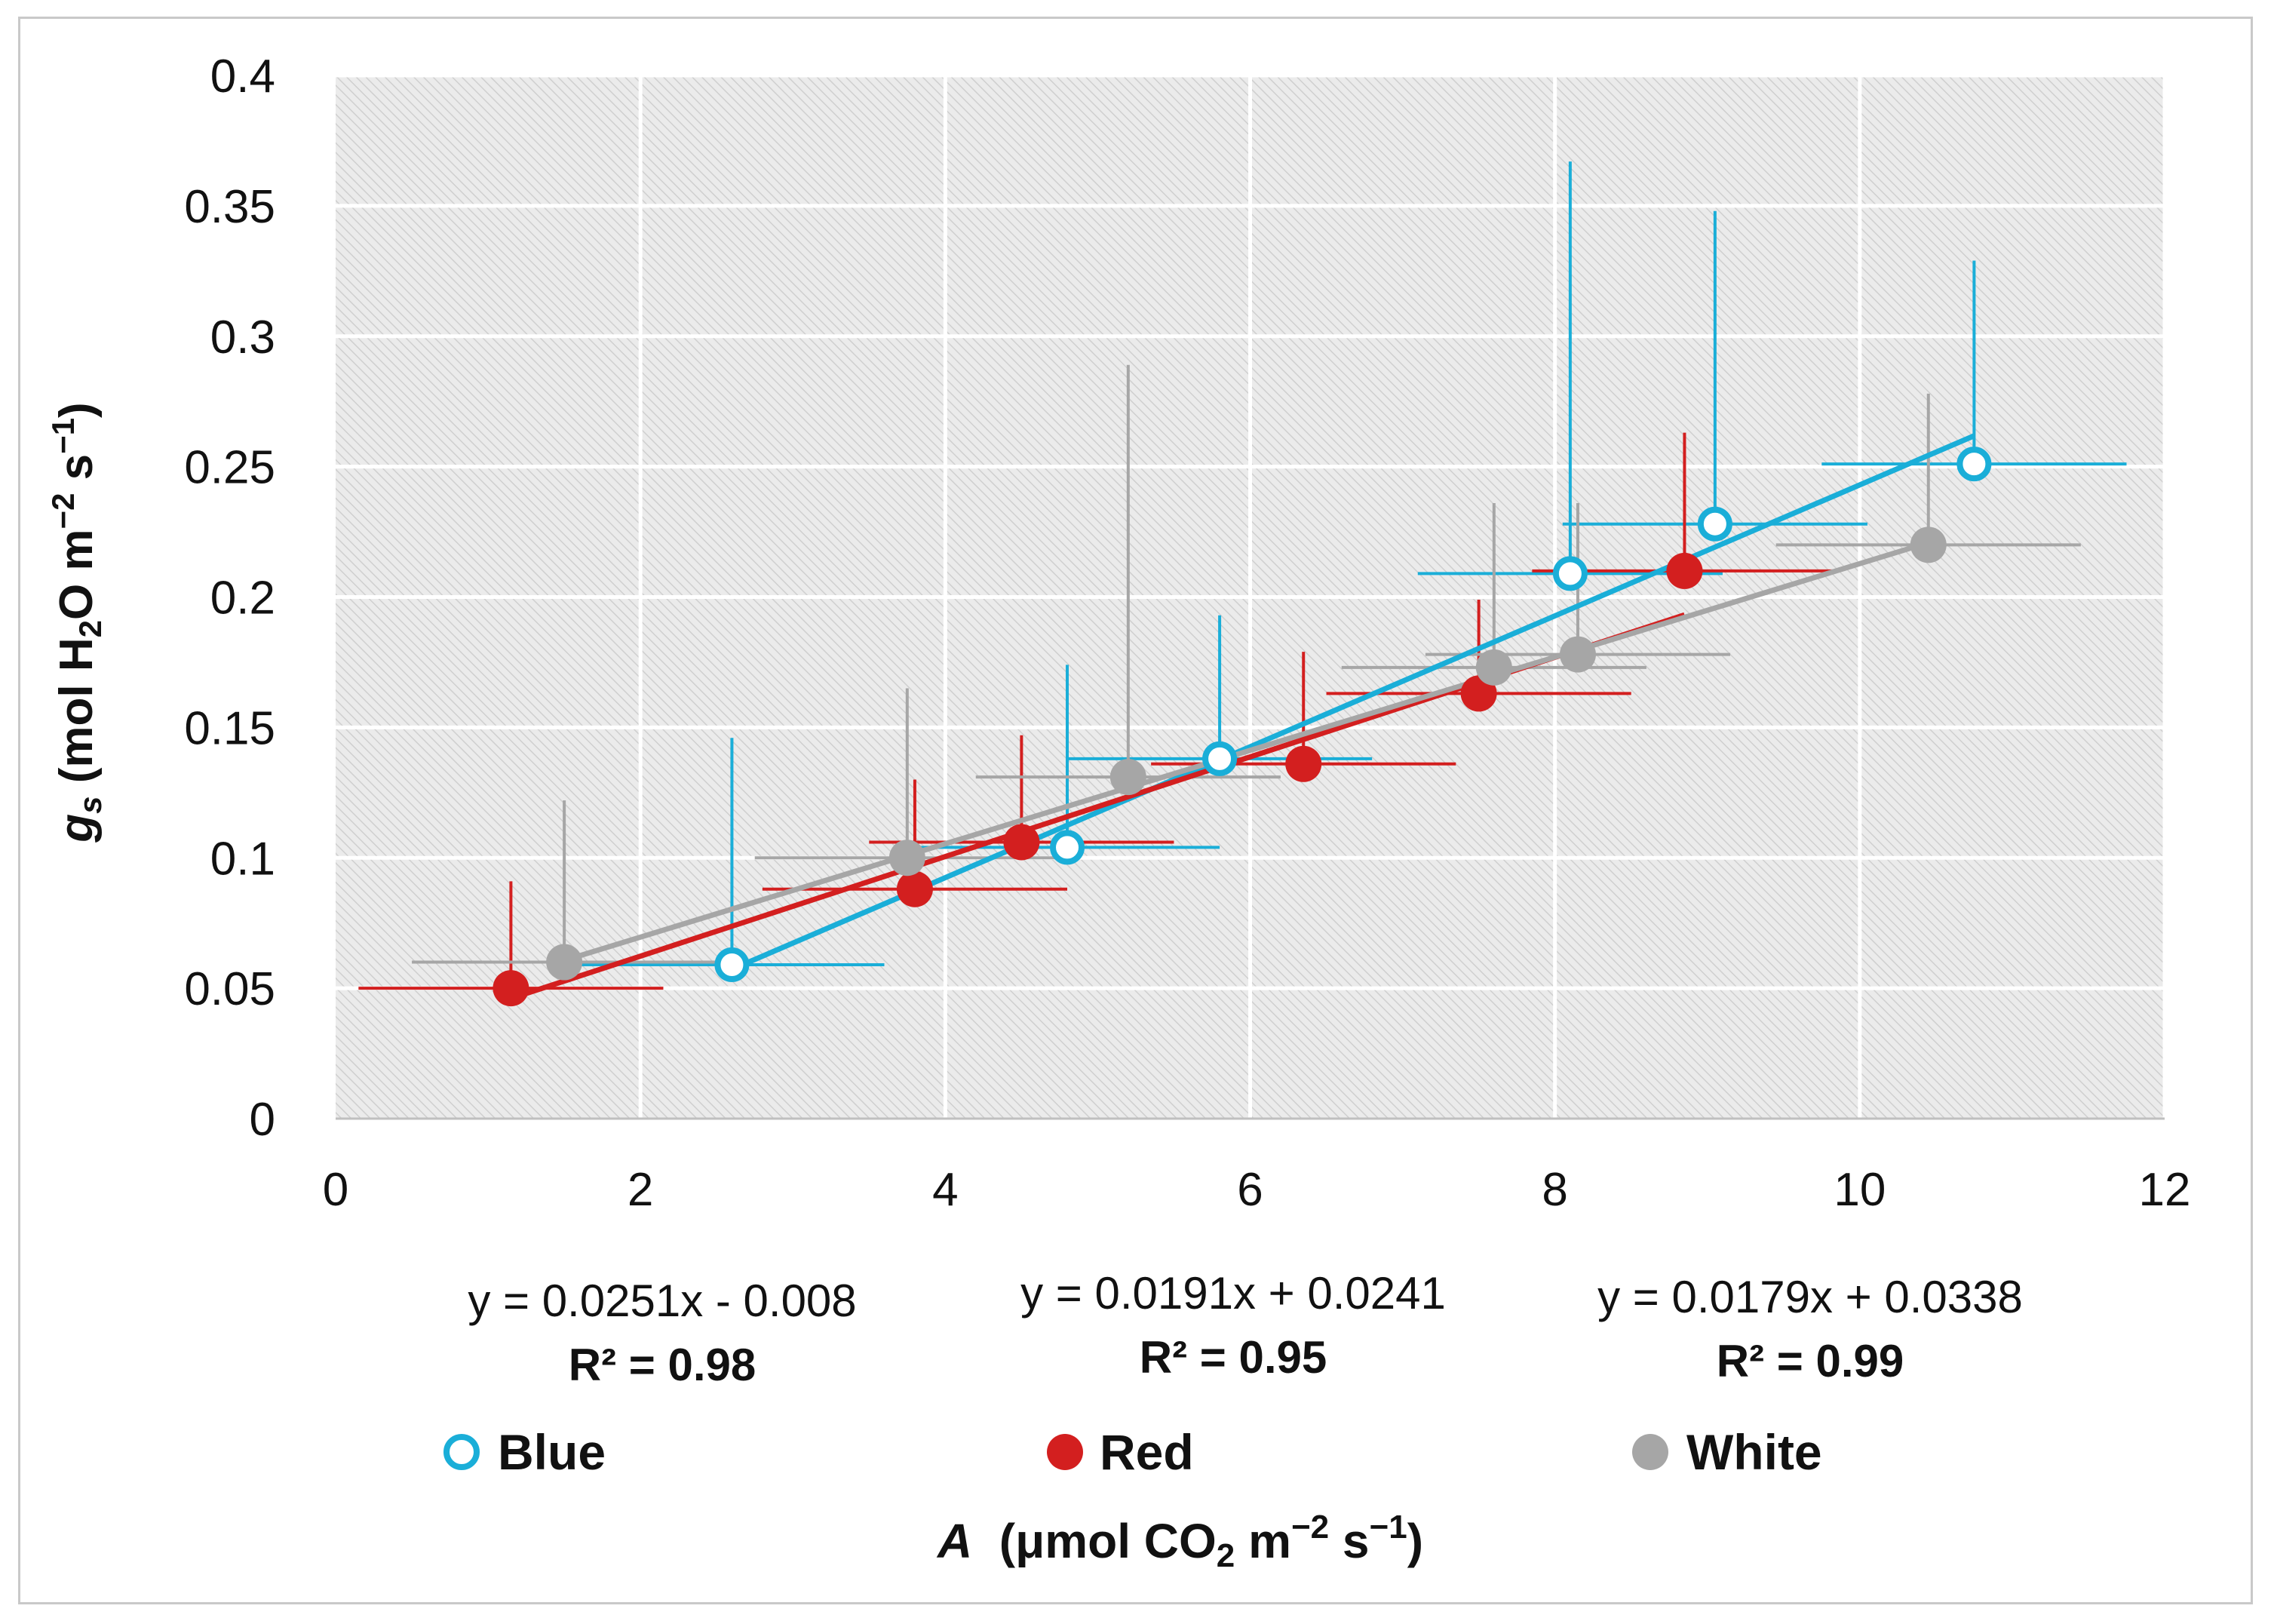 Image resolution: width=2274 pixels, height=1624 pixels. What do you see at coordinates (230, 989) in the screenshot?
I see `y-tick-label: 0.05` at bounding box center [230, 989].